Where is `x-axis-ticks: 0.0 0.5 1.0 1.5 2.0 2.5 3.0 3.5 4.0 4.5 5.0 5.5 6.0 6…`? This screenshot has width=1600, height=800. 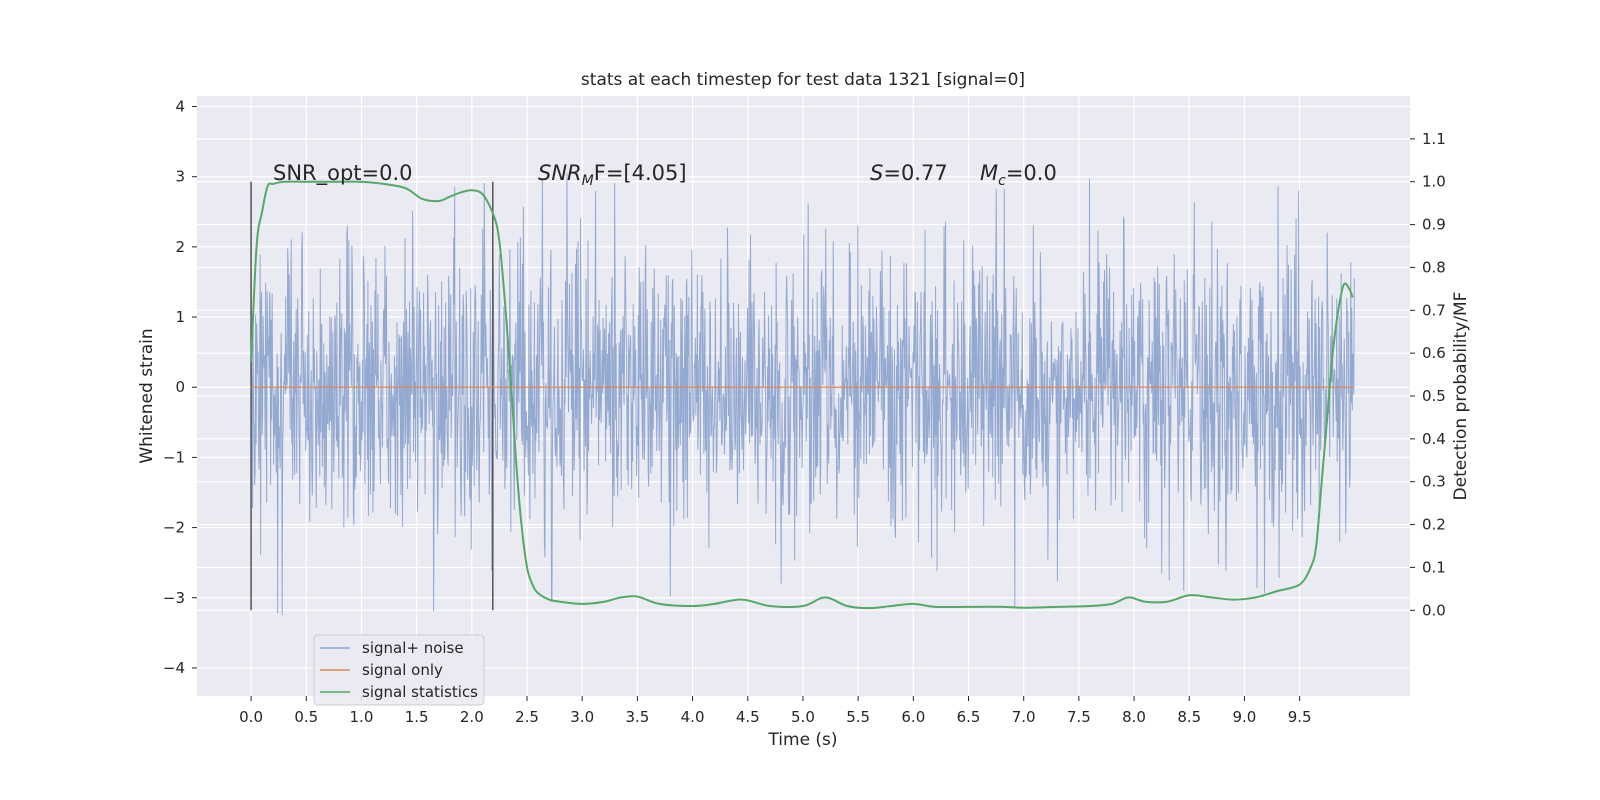 x-axis-ticks: 0.0 0.5 1.0 1.5 2.0 2.5 3.0 3.5 4.0 4.5 5.0 5.5 6.0 6… is located at coordinates (775, 711).